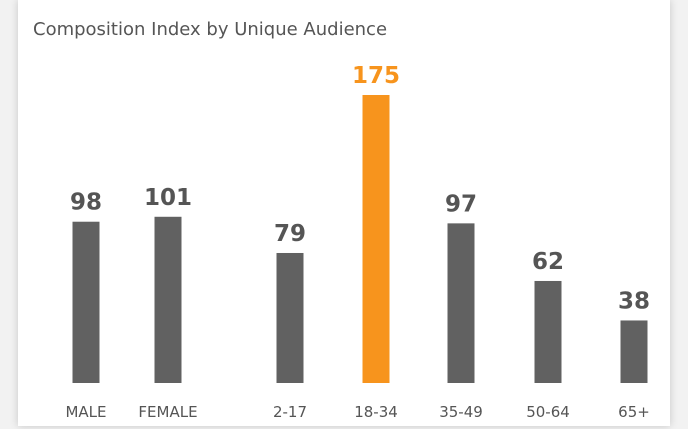 The width and height of the screenshot is (688, 429). What do you see at coordinates (210, 29) in the screenshot?
I see `chart-title: Composition Index by Unique Audience` at bounding box center [210, 29].